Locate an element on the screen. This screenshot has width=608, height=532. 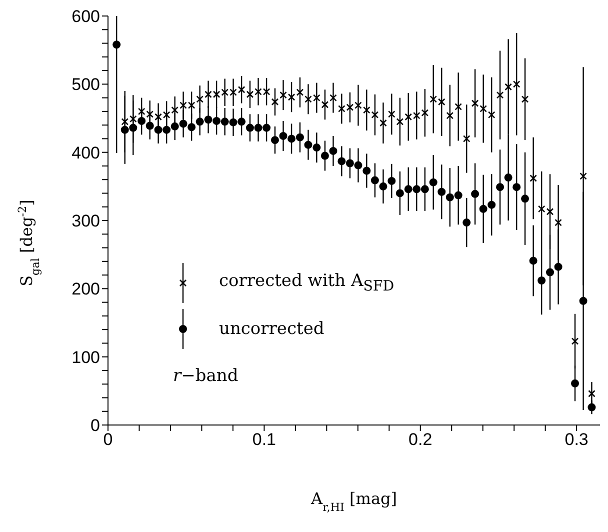
x-tick-label: 0.3 is located at coordinates (576, 440).